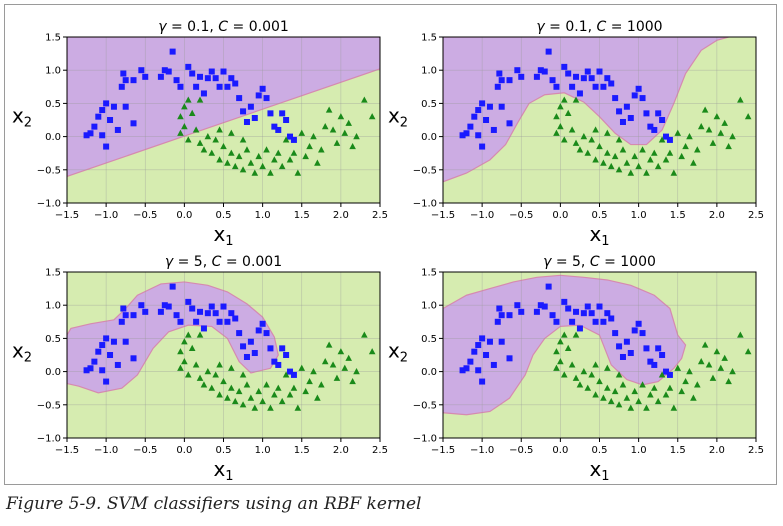 The width and height of the screenshot is (783, 526). Describe the element at coordinates (599, 27) in the screenshot. I see `panel-title: γ = 0.1, C = 1000` at that location.